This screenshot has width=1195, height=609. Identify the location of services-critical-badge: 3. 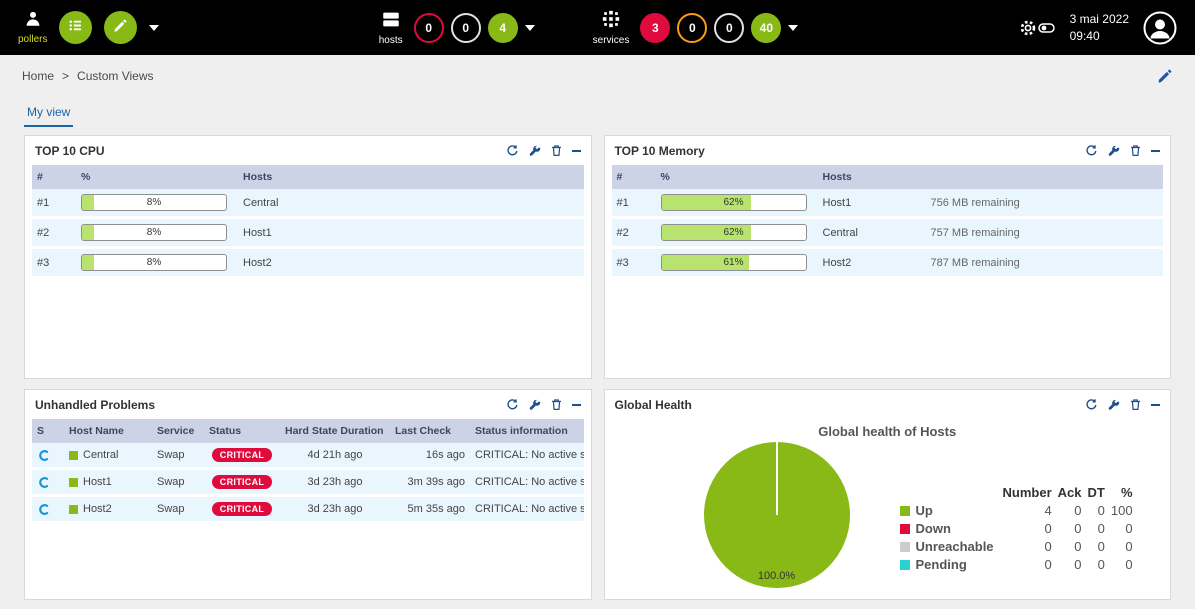
(655, 27).